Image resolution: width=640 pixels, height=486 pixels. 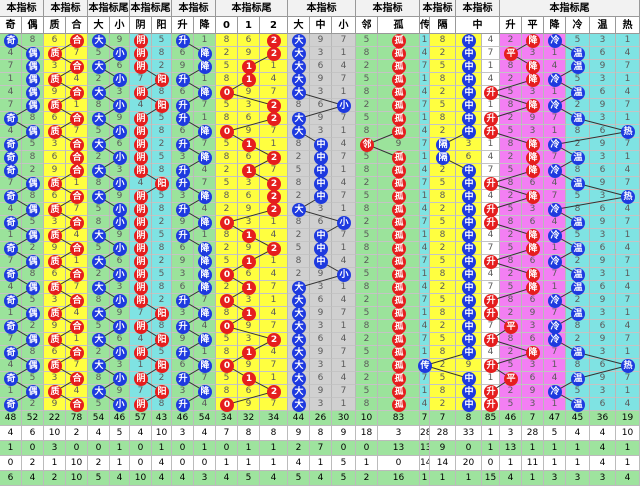 What do you see at coordinates (555, 25) in the screenshot?
I see `column-header: 降` at bounding box center [555, 25].